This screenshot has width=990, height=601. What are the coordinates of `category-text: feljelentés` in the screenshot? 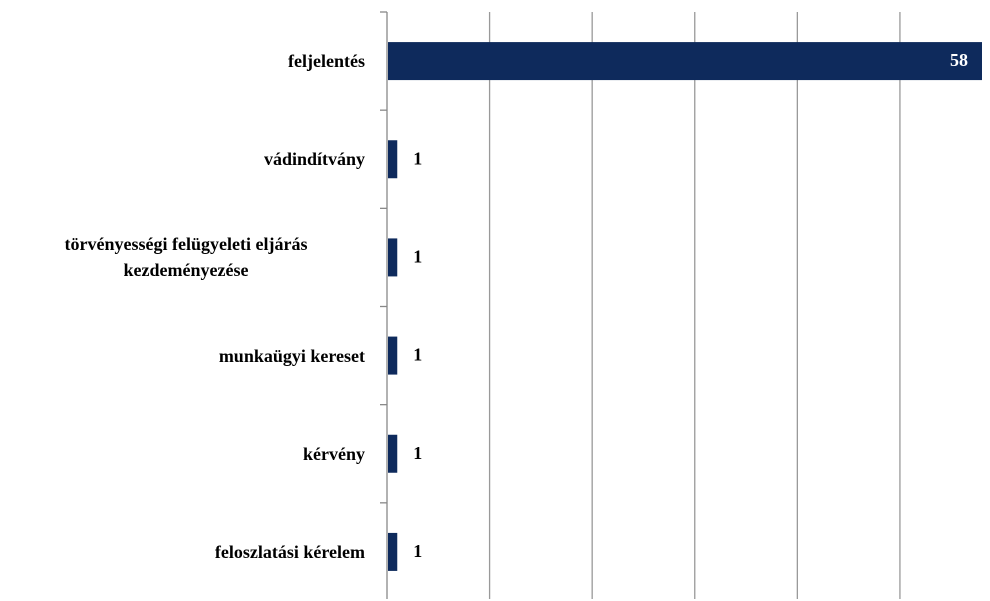 It's located at (326, 61).